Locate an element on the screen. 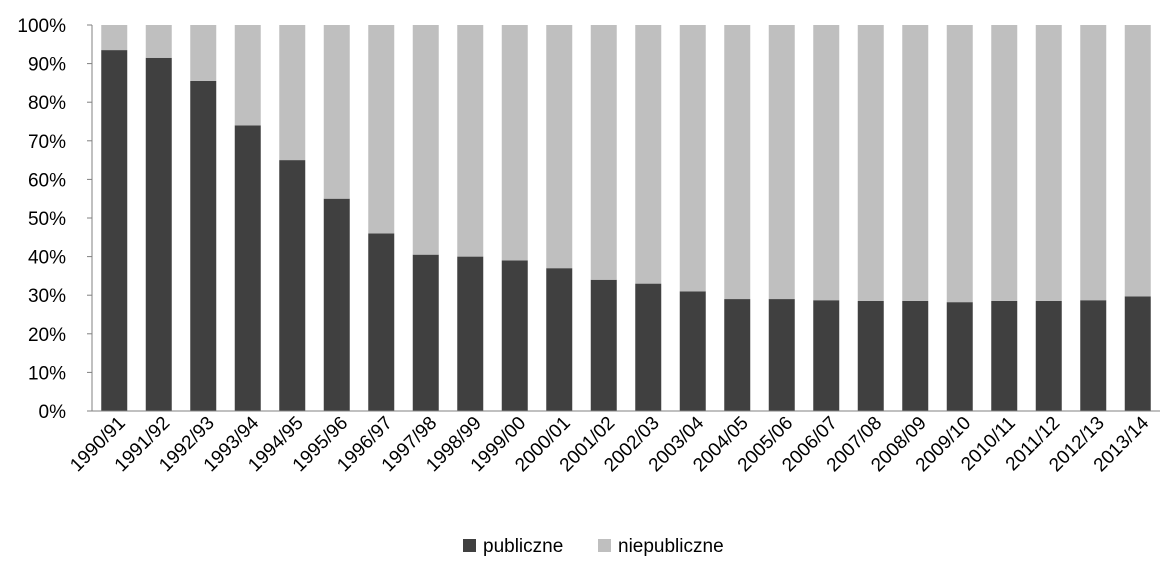 This screenshot has width=1162, height=565. y-tick-label: 100% is located at coordinates (41, 26).